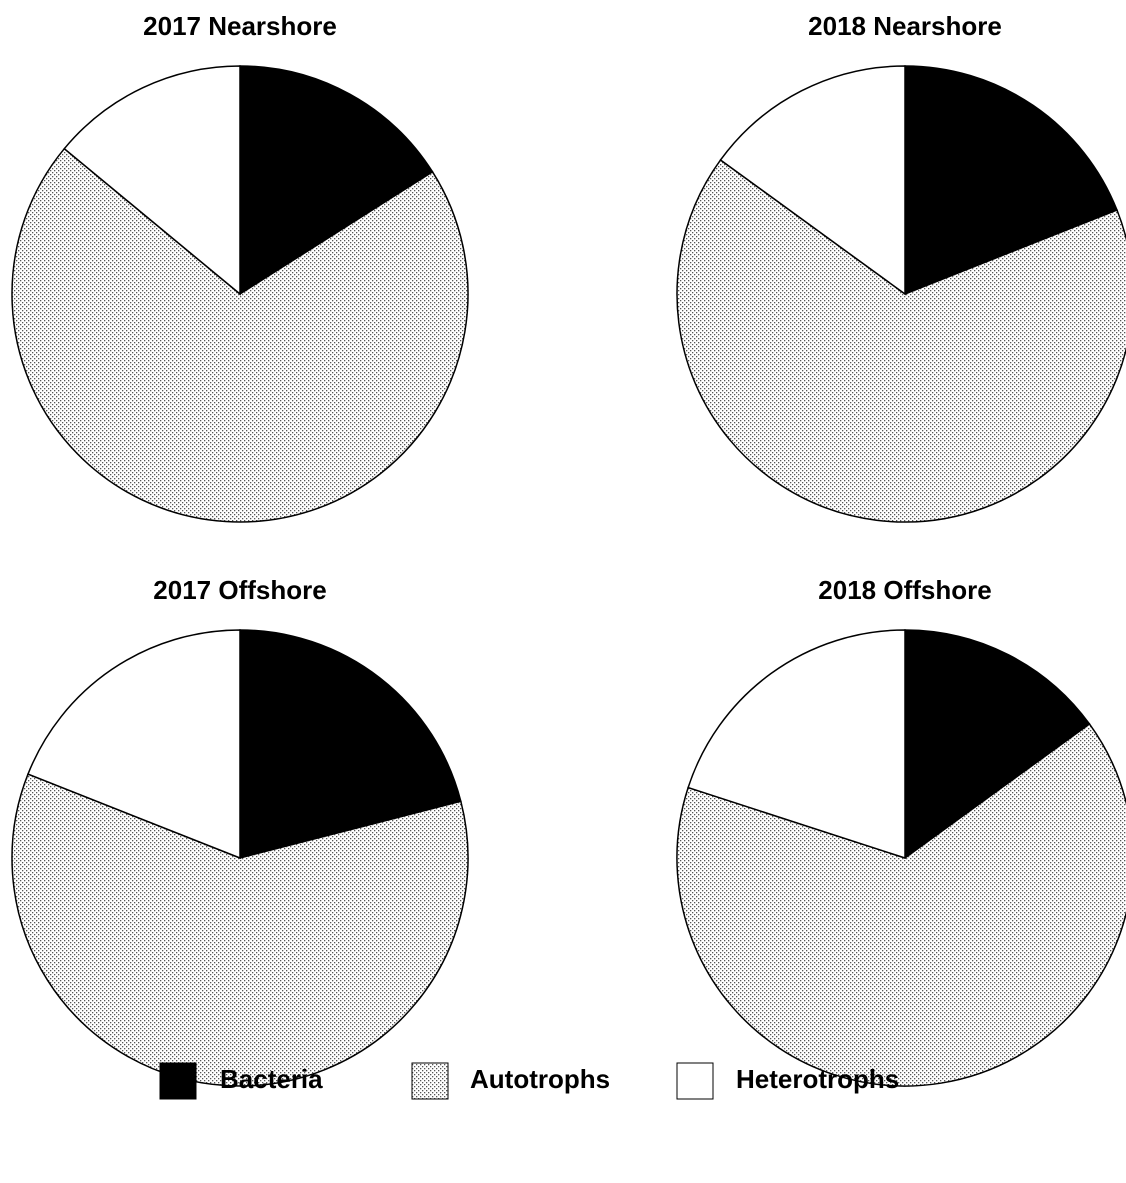 This screenshot has height=1183, width=1126. Describe the element at coordinates (817, 1079) in the screenshot. I see `legend-label: Heterotrophs` at that location.